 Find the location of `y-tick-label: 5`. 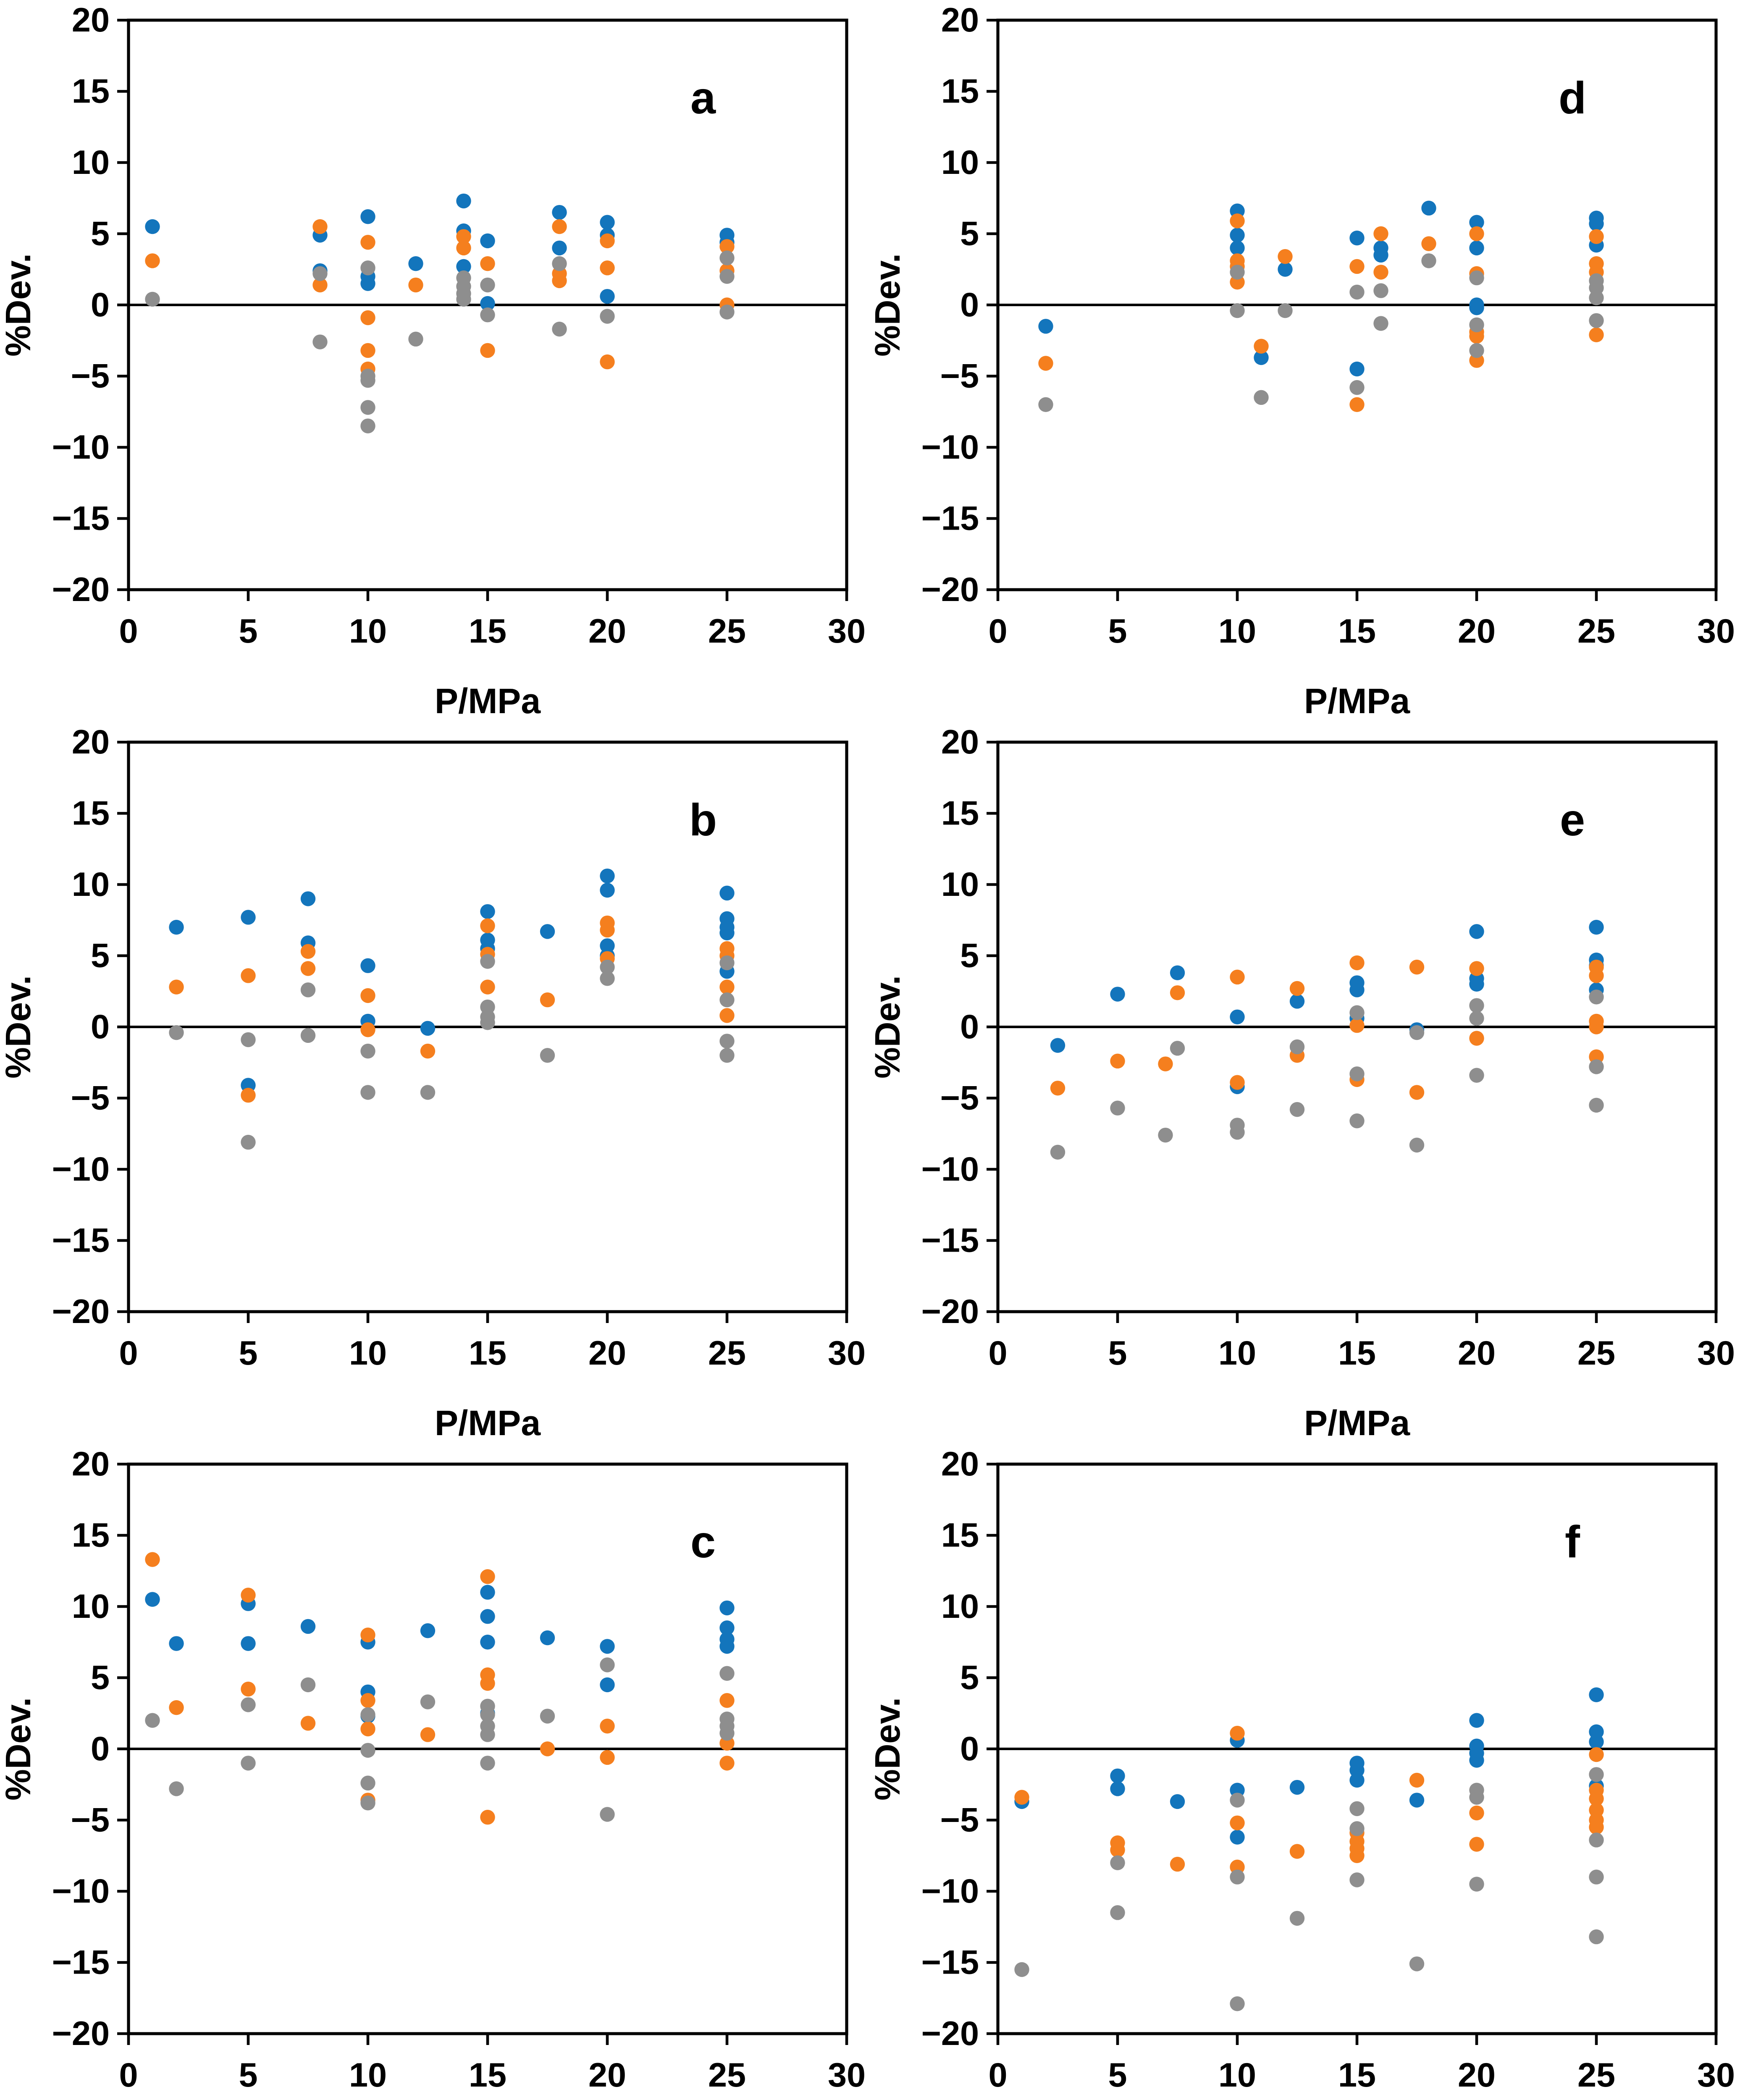

y-tick-label: 5 is located at coordinates (969, 234).